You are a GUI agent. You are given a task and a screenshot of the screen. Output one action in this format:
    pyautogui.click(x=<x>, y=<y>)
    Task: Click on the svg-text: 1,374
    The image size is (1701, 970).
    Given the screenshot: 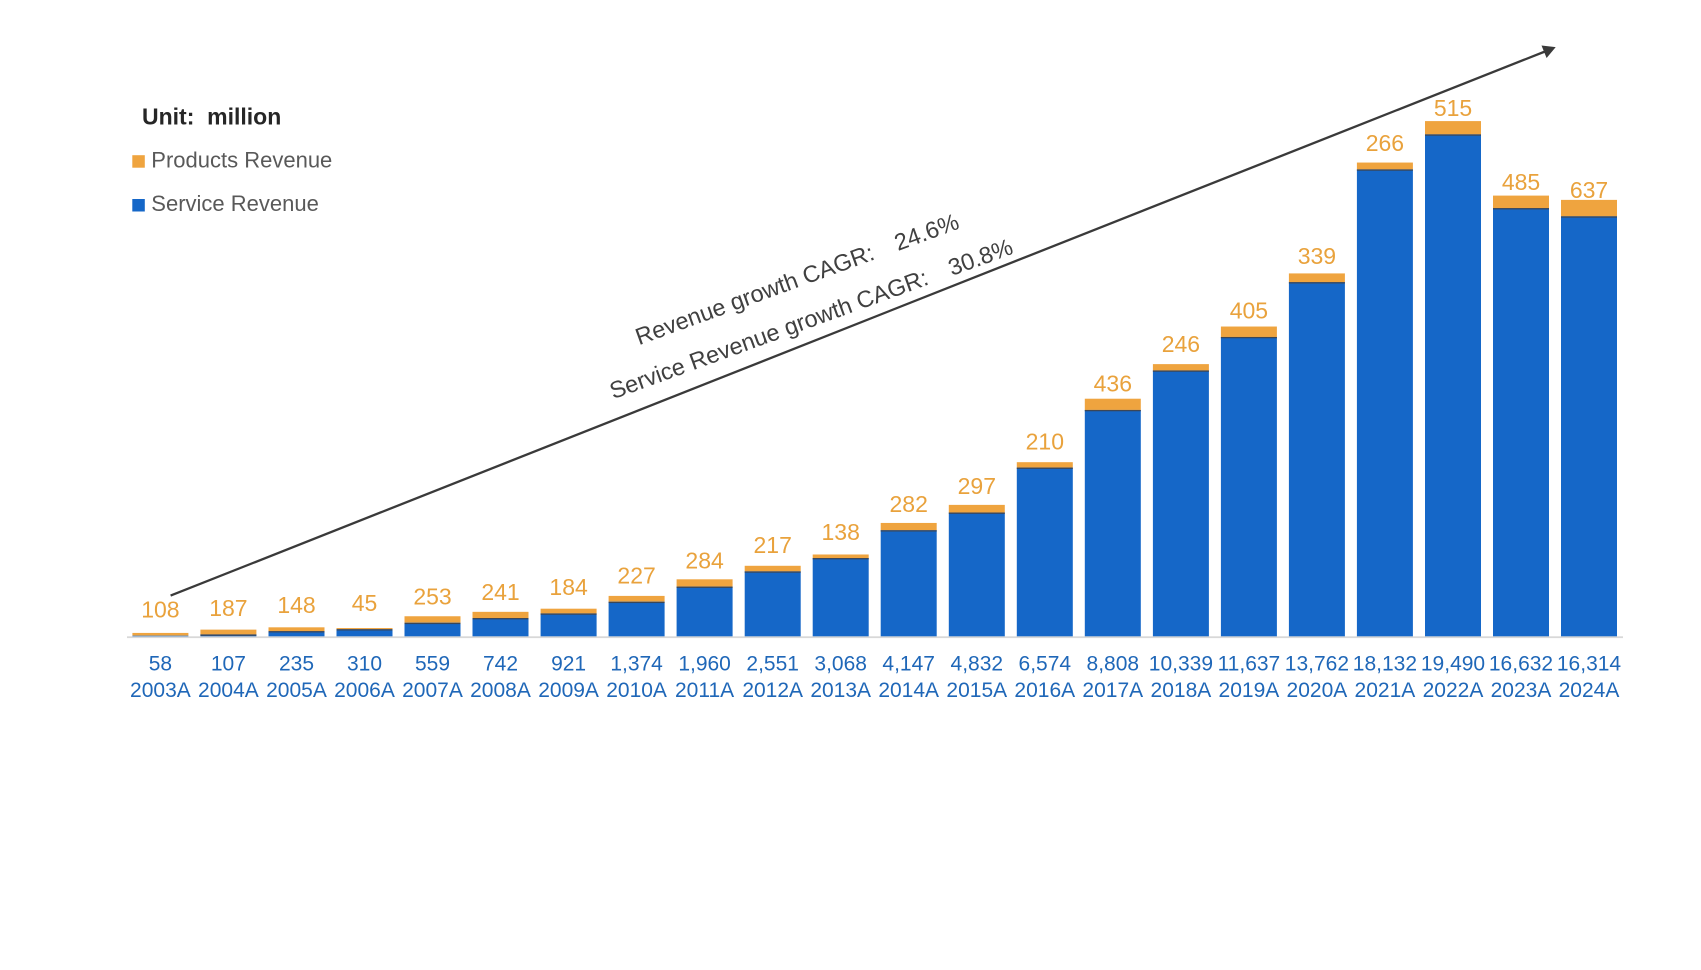 What is the action you would take?
    pyautogui.click(x=636, y=664)
    